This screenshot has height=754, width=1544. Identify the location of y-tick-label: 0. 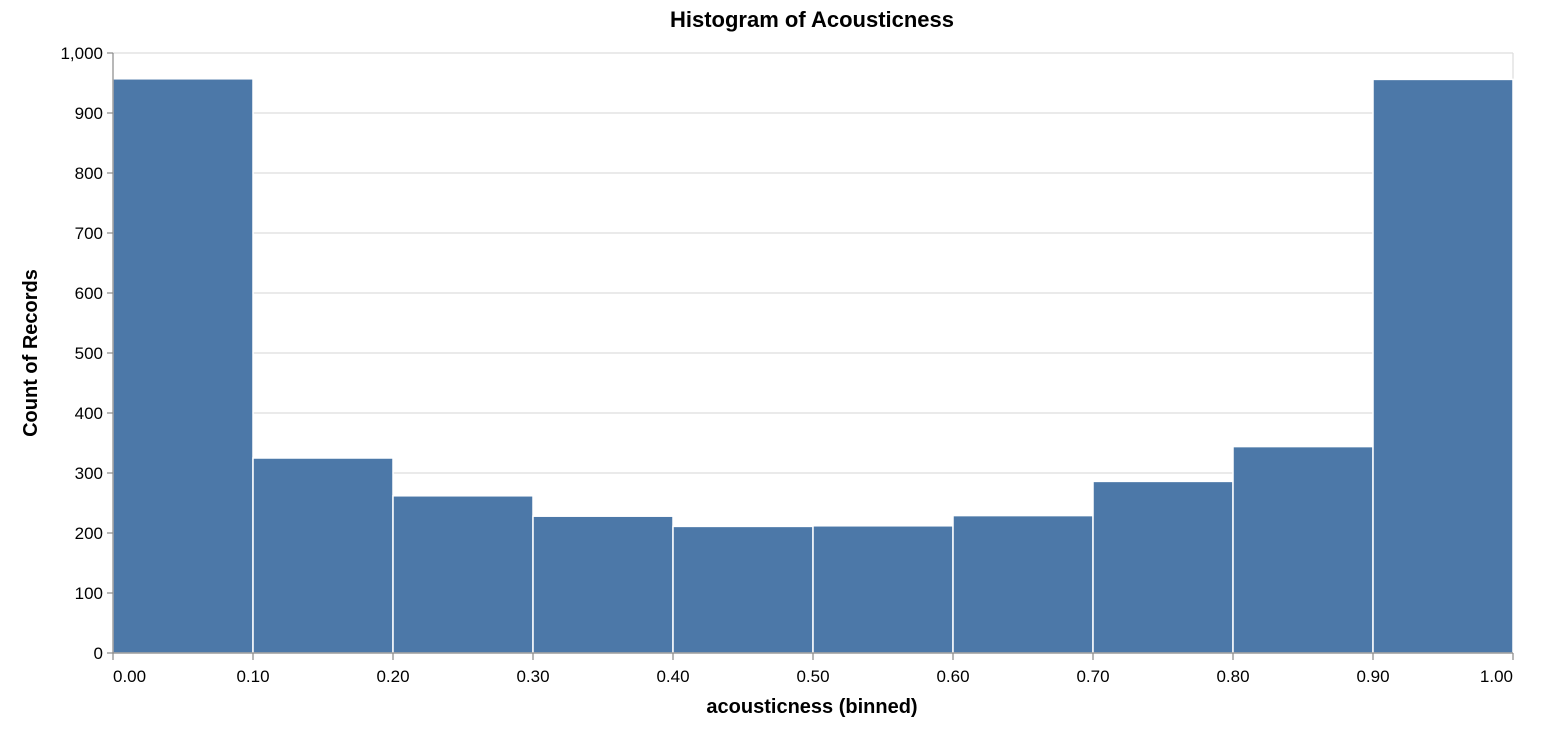
(98, 653).